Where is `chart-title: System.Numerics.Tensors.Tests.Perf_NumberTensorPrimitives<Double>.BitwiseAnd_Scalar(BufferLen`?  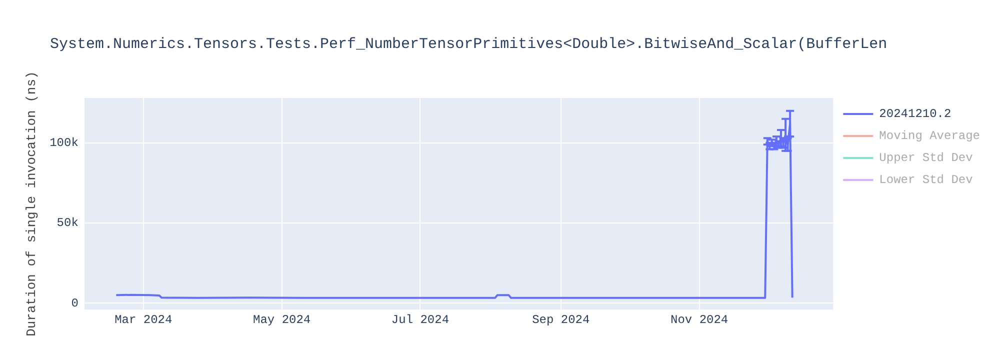
chart-title: System.Numerics.Tensors.Tests.Perf_NumberTensorPrimitives<Double>.BitwiseAnd_Scalar(BufferLen is located at coordinates (468, 45).